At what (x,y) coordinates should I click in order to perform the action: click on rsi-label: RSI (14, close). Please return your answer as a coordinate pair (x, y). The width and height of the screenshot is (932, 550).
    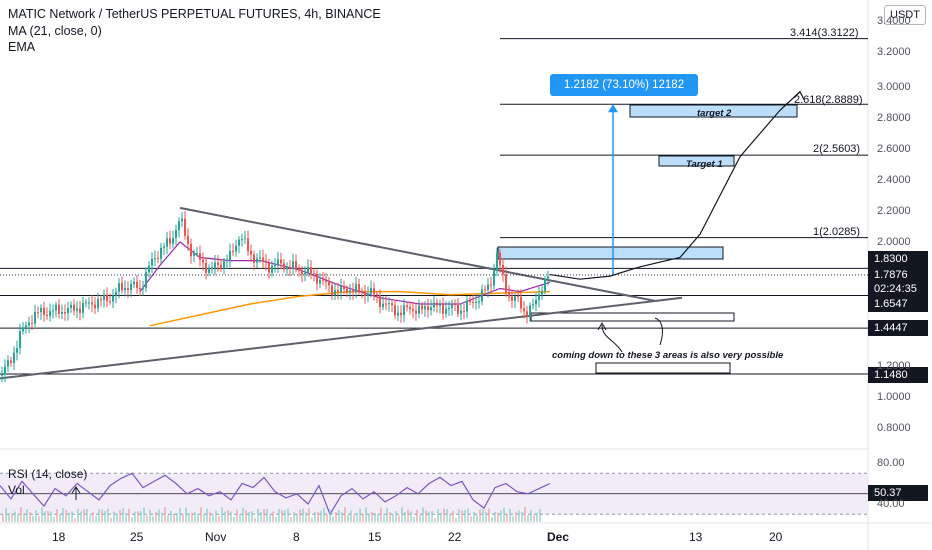
    Looking at the image, I should click on (48, 474).